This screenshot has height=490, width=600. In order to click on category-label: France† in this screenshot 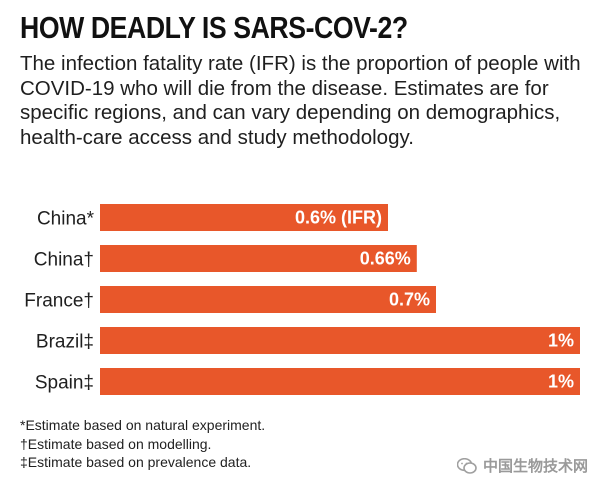, I will do `click(59, 301)`.